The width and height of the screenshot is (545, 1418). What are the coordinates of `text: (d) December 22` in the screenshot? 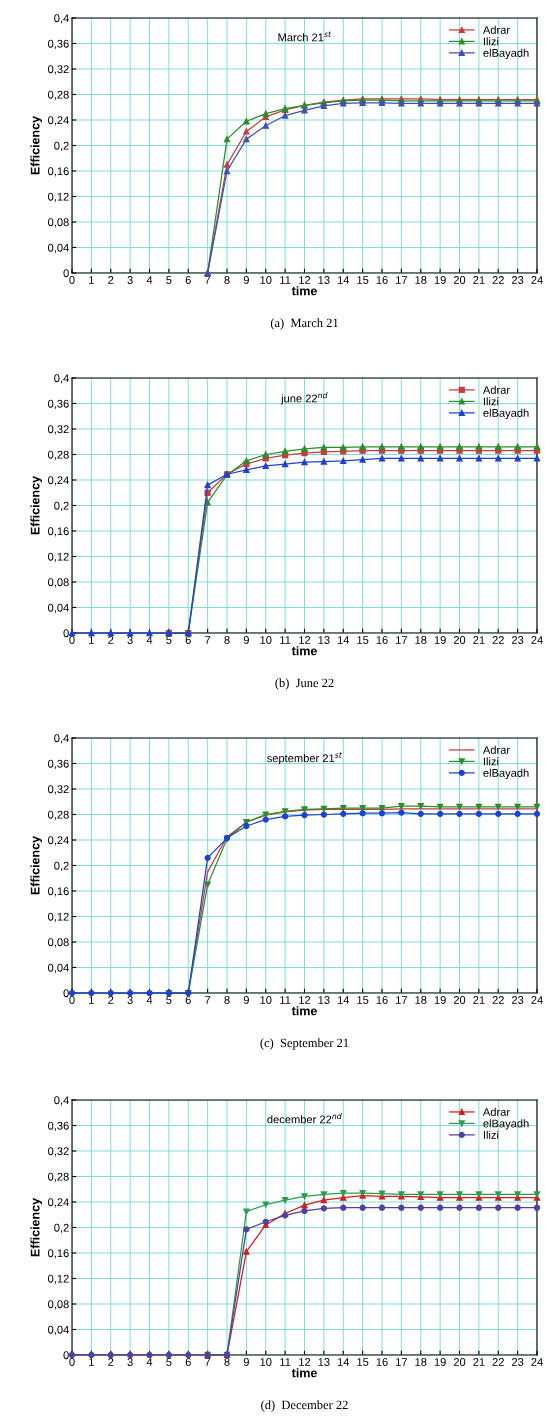 It's located at (304, 1406).